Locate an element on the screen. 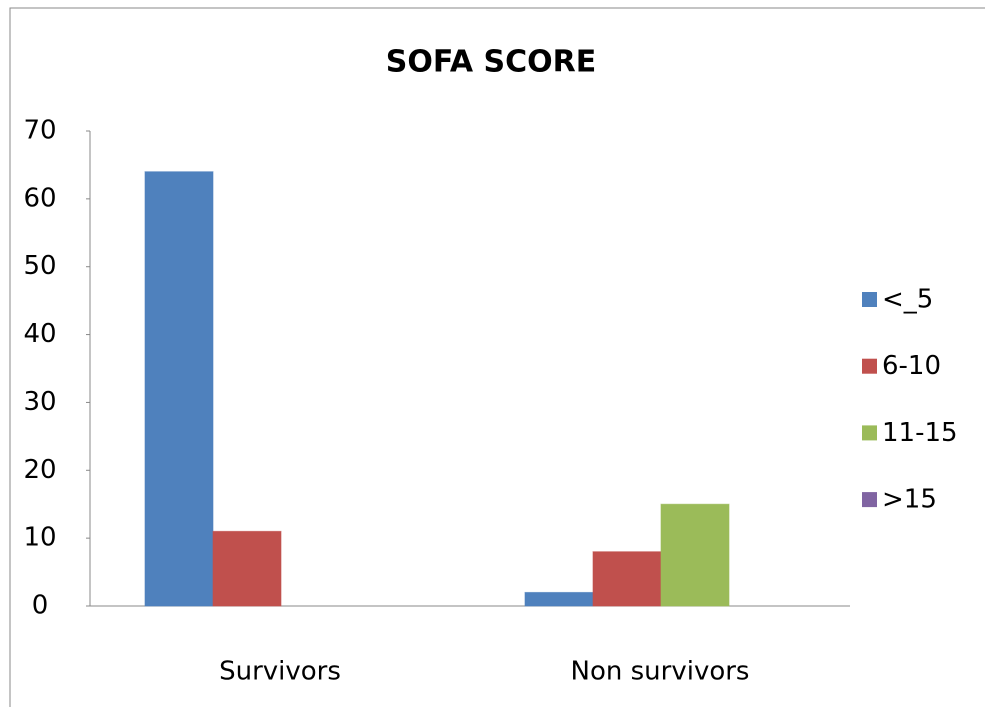 Image resolution: width=985 pixels, height=707 pixels. y-tick-label: 20 is located at coordinates (39, 470).